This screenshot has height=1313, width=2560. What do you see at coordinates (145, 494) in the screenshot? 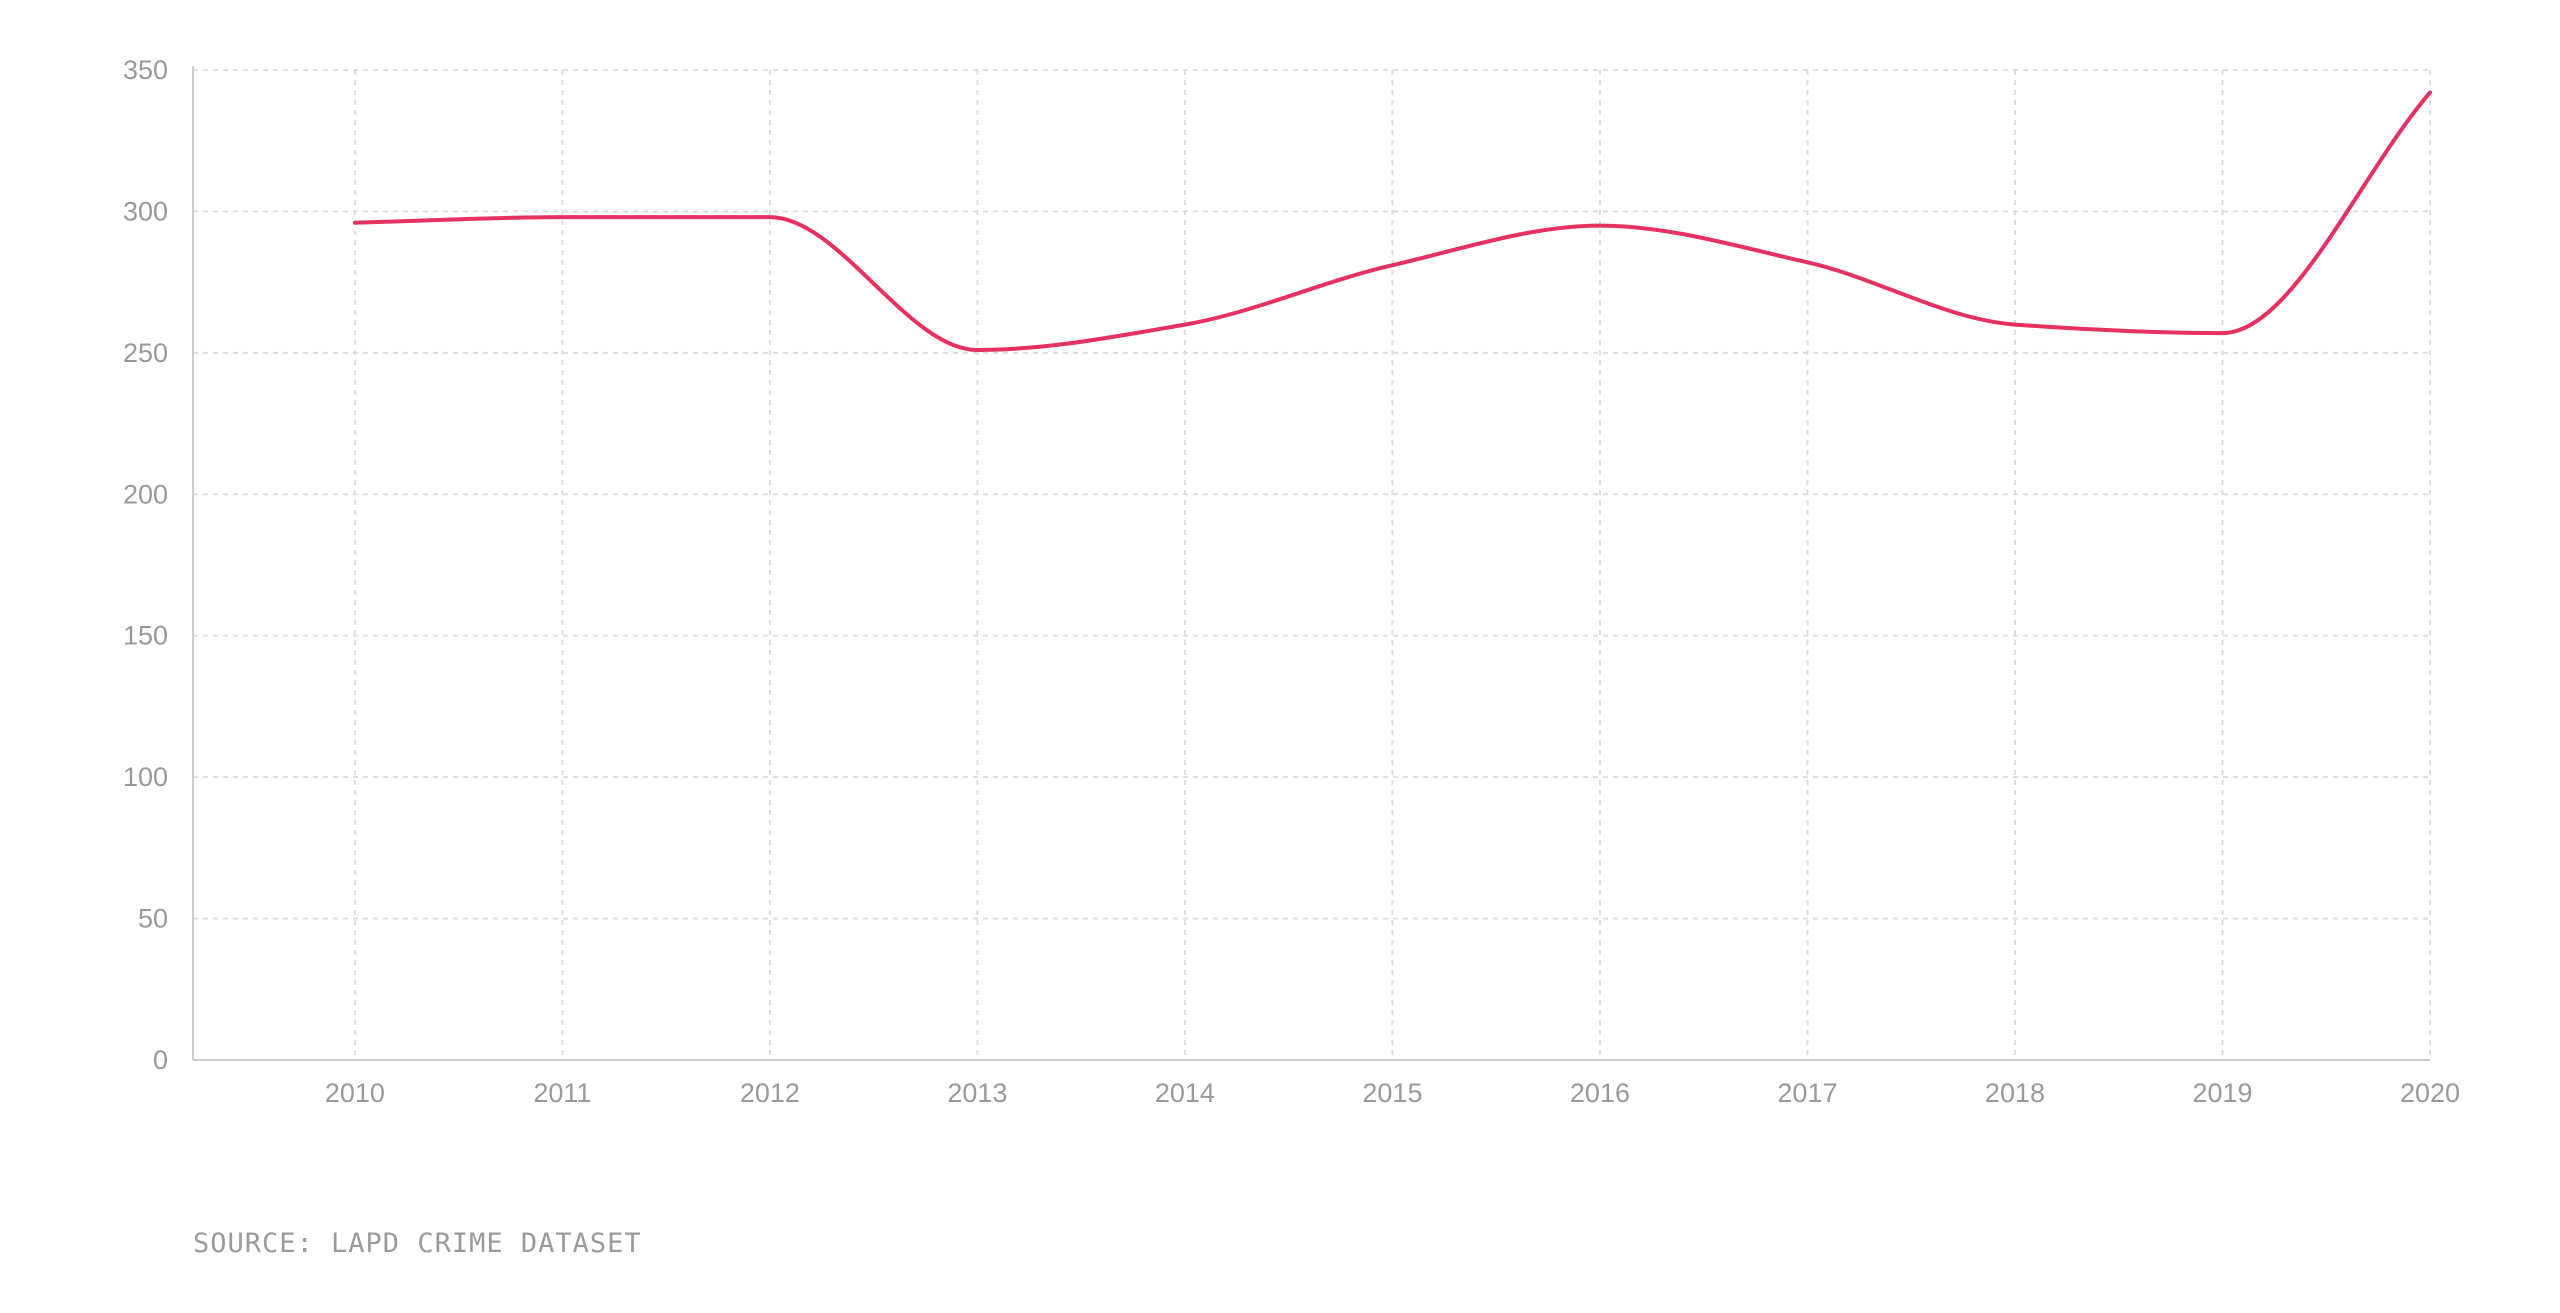
I see `y-tick-label: 200` at bounding box center [145, 494].